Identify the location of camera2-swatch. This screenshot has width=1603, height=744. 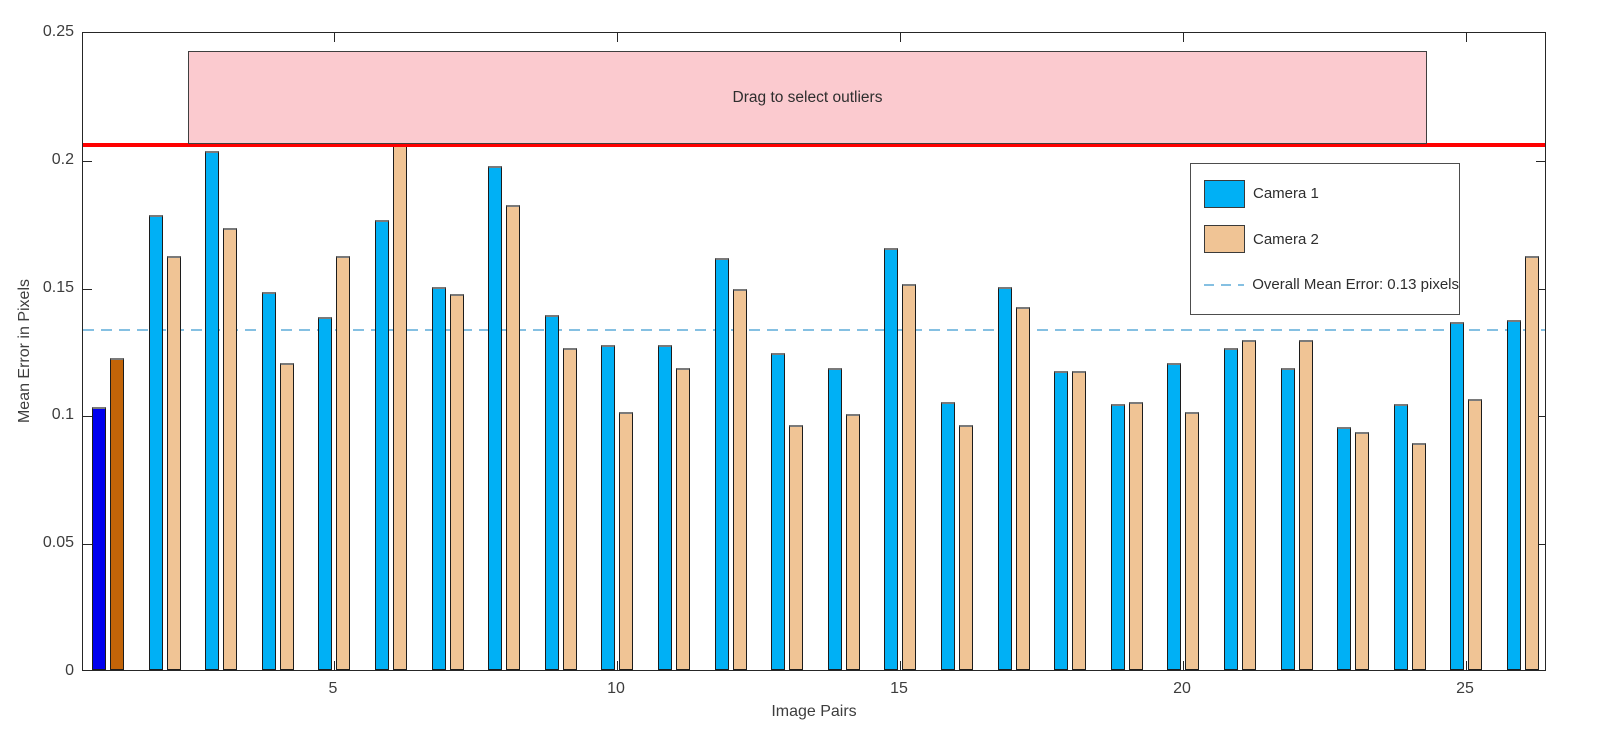
(1224, 239).